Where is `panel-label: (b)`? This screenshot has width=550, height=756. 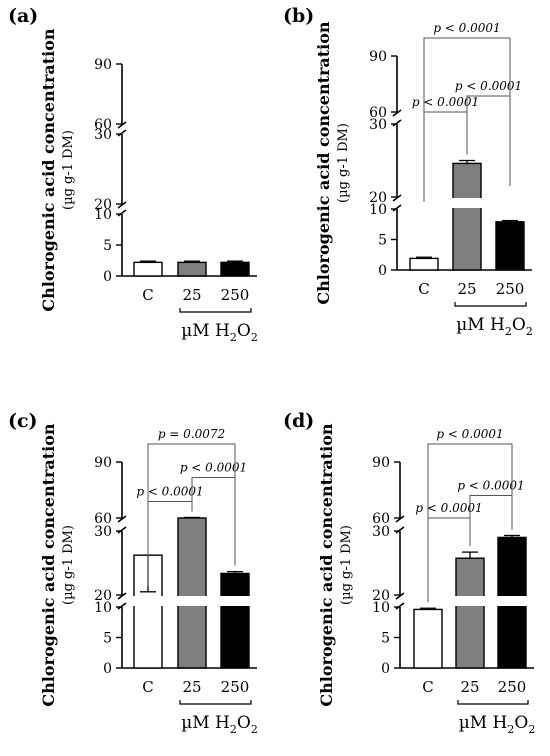 panel-label: (b) is located at coordinates (298, 16).